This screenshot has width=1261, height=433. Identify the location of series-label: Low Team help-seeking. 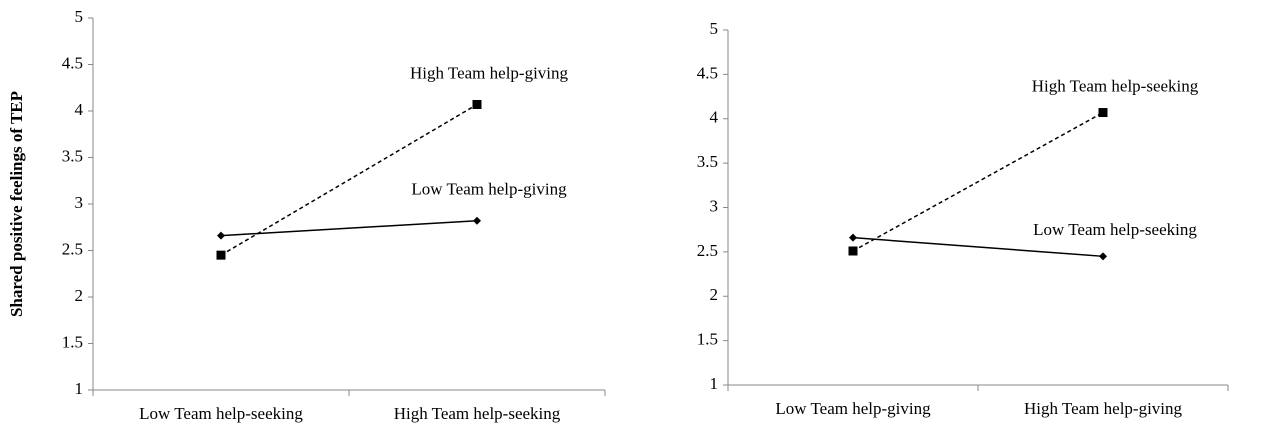
(1115, 229).